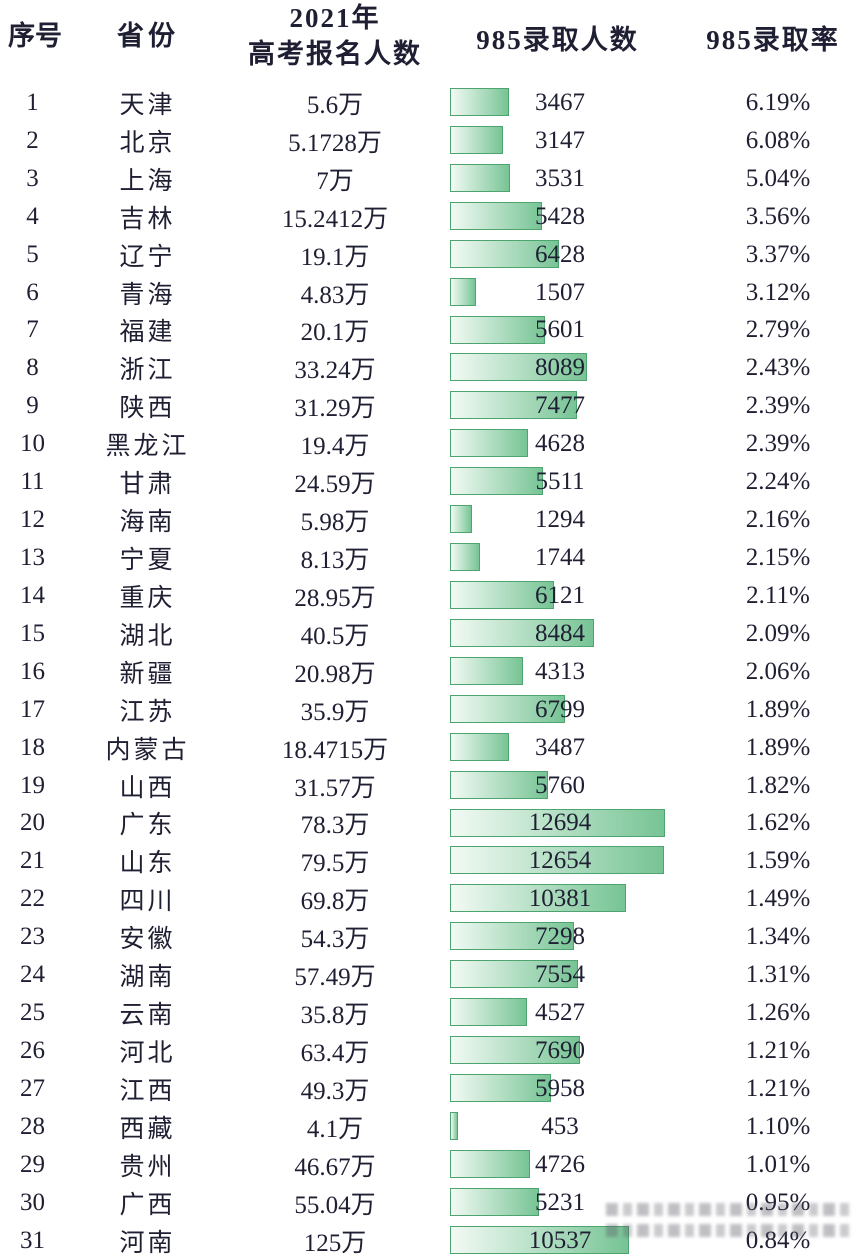 Image resolution: width=856 pixels, height=1260 pixels. Describe the element at coordinates (778, 1126) in the screenshot. I see `rate-cell: 1.10%` at that location.